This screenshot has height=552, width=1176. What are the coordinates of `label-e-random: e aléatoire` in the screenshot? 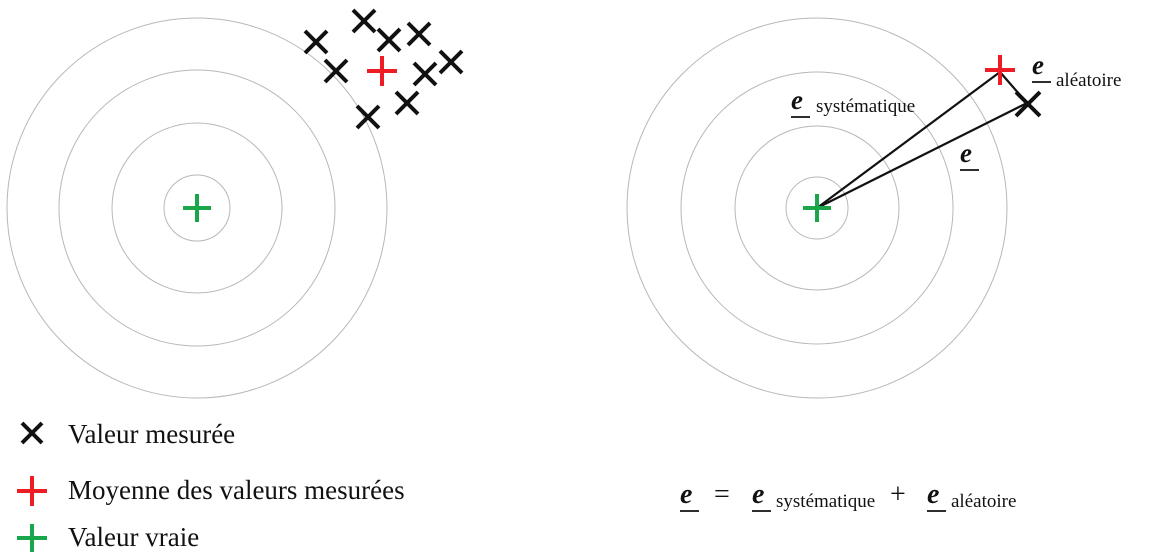 It's located at (1076, 70).